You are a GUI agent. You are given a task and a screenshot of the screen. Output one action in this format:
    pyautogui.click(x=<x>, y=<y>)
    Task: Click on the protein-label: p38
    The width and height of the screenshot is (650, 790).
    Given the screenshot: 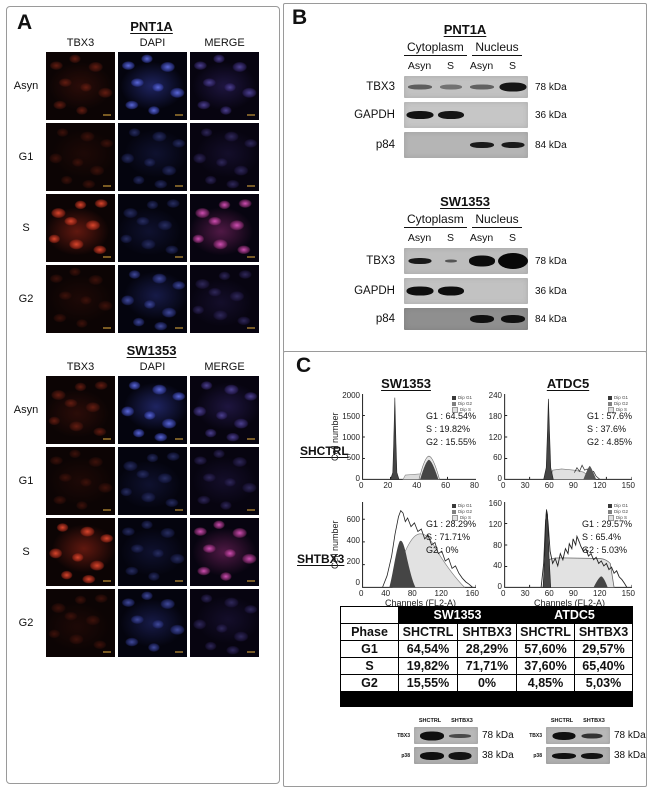 What is the action you would take?
    pyautogui.click(x=537, y=755)
    